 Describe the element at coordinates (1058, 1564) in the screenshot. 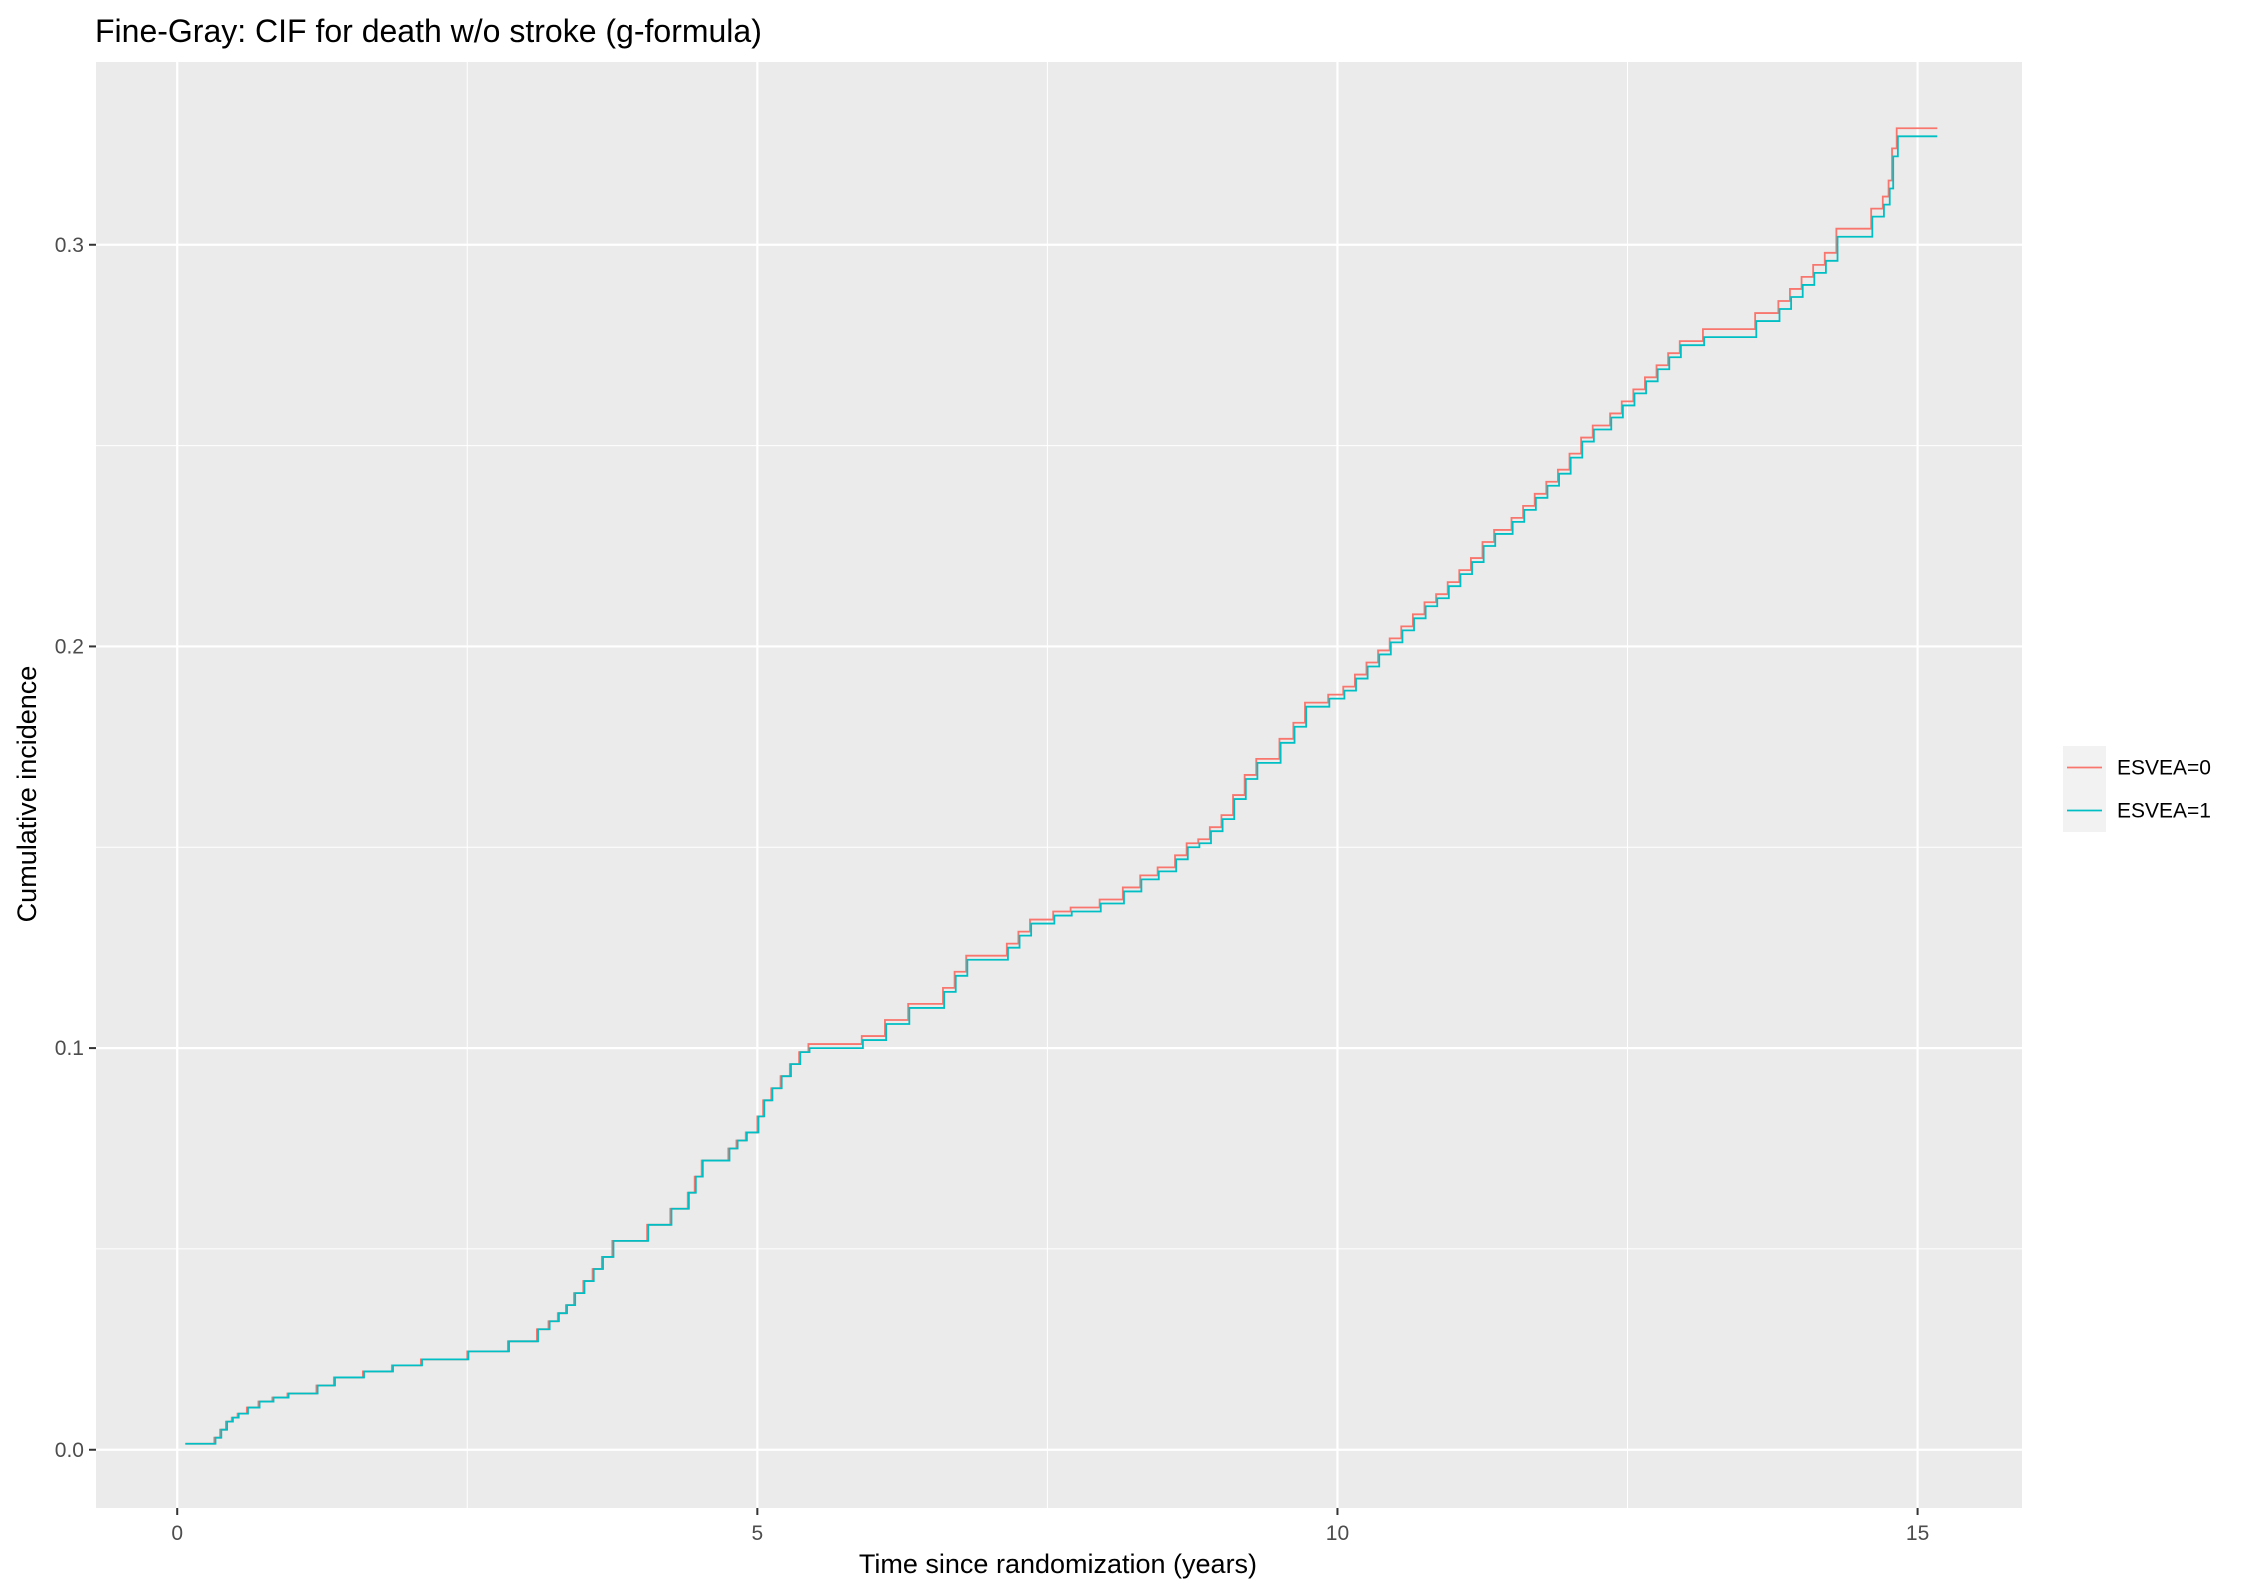

I see `x-axis-title: Time since randomization (years)` at that location.